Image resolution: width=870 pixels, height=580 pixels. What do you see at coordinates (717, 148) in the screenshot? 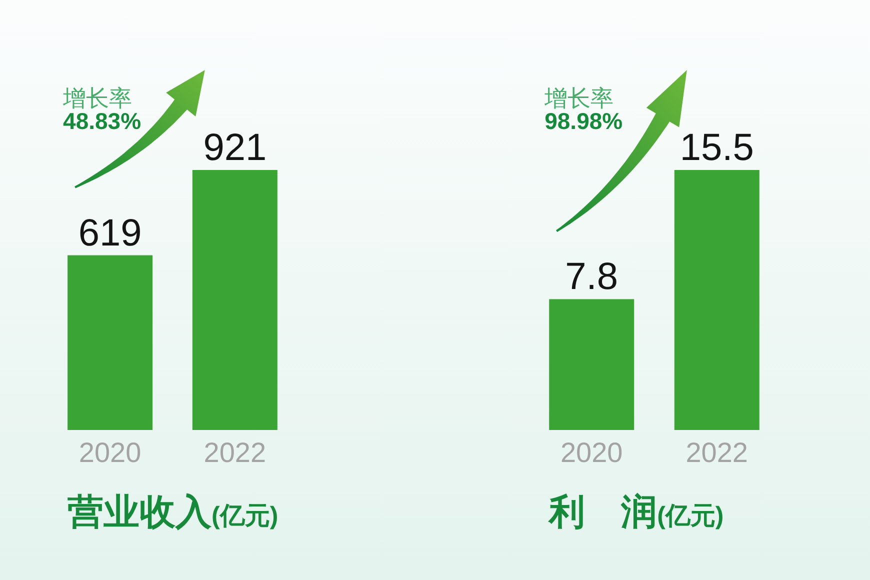
I see `data-label: 15.5` at bounding box center [717, 148].